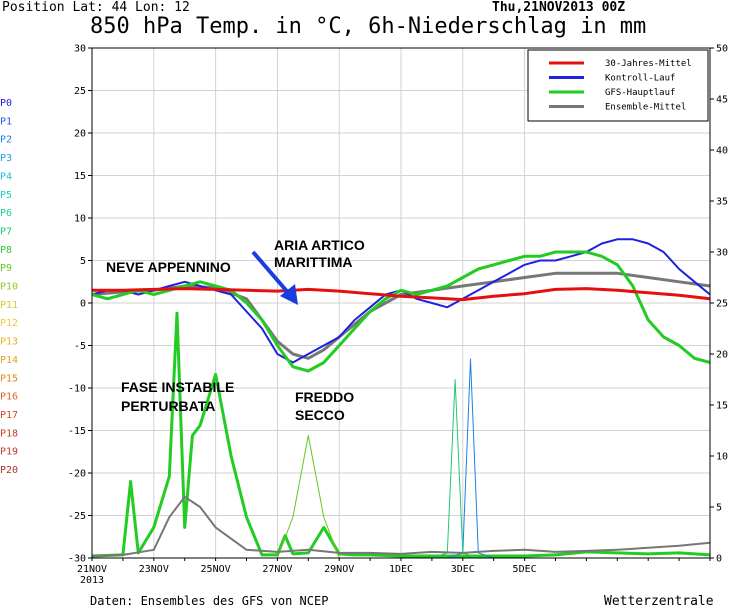  Describe the element at coordinates (80, 176) in the screenshot. I see `left-tick-label: 15` at that location.